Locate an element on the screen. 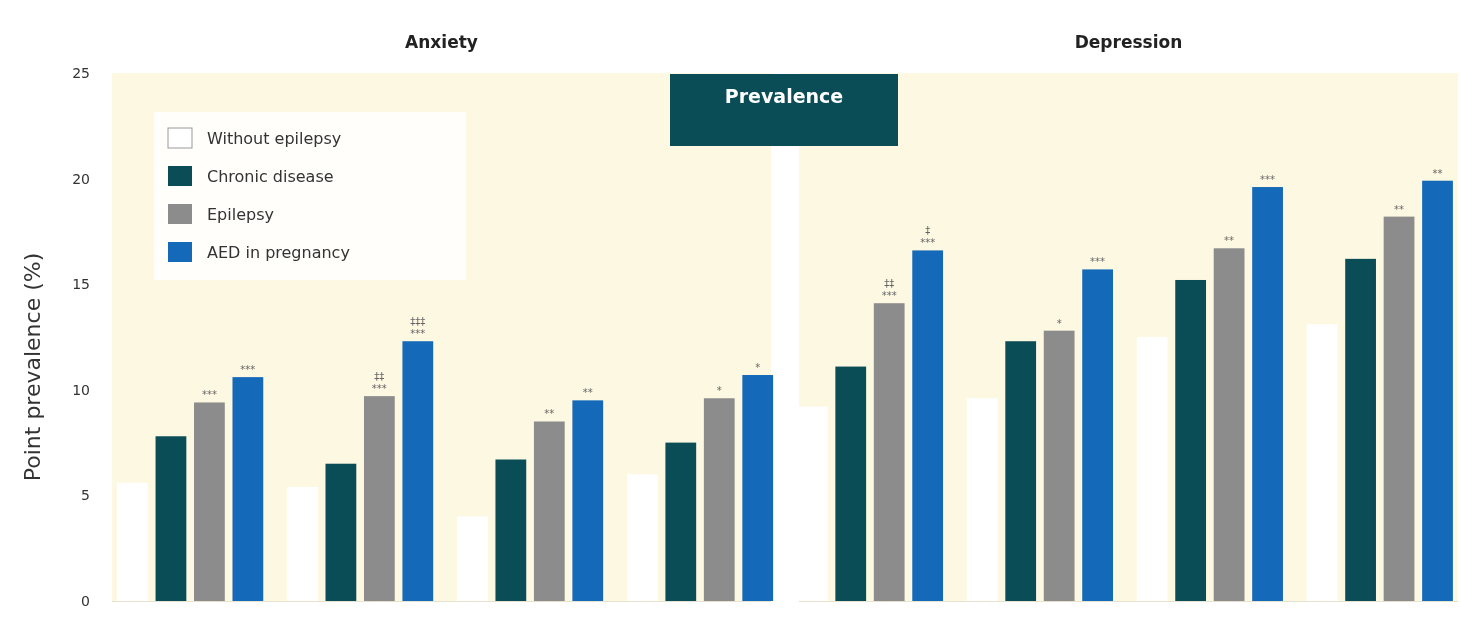 This screenshot has width=1461, height=623. legend-label: Without epilepsy is located at coordinates (274, 138).